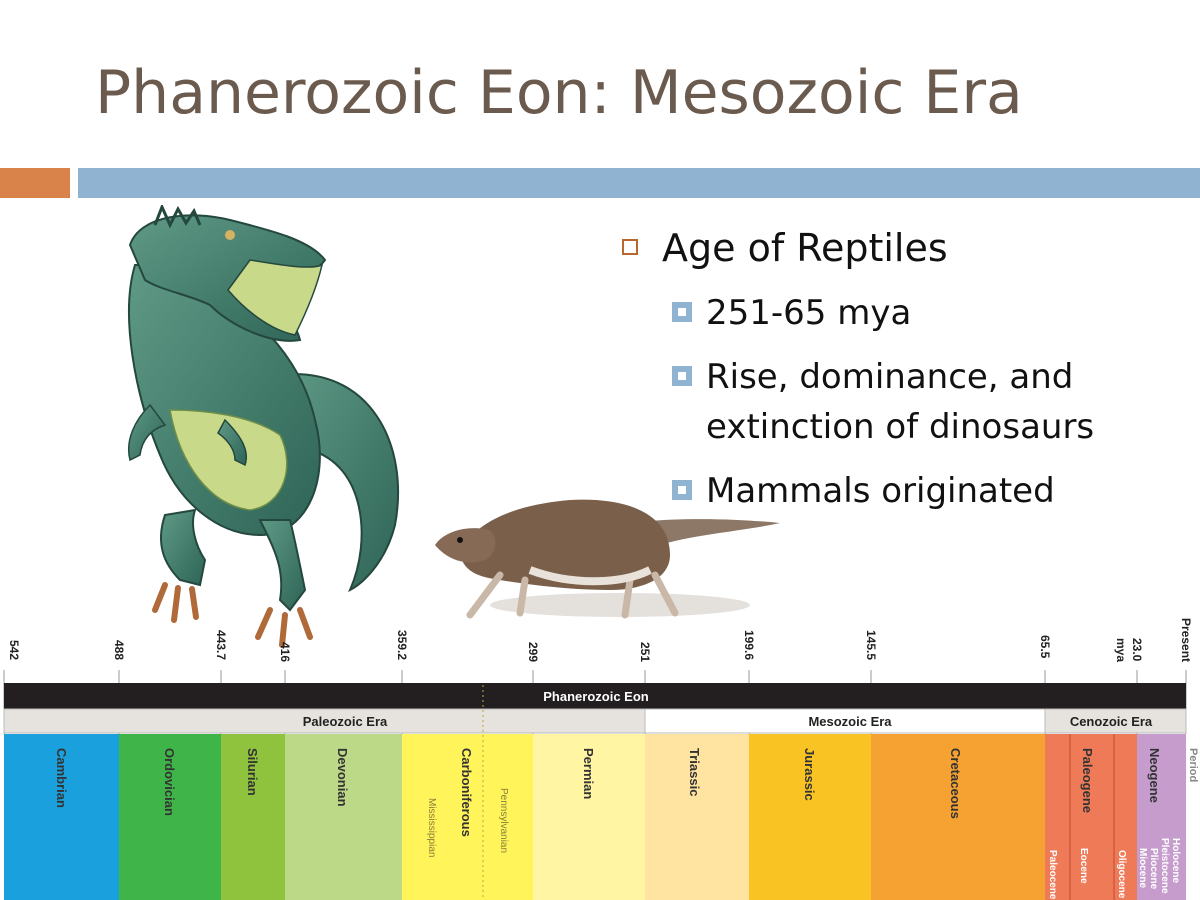 The image size is (1200, 900). I want to click on bullet-sub-1: 251-65 mya, so click(900, 313).